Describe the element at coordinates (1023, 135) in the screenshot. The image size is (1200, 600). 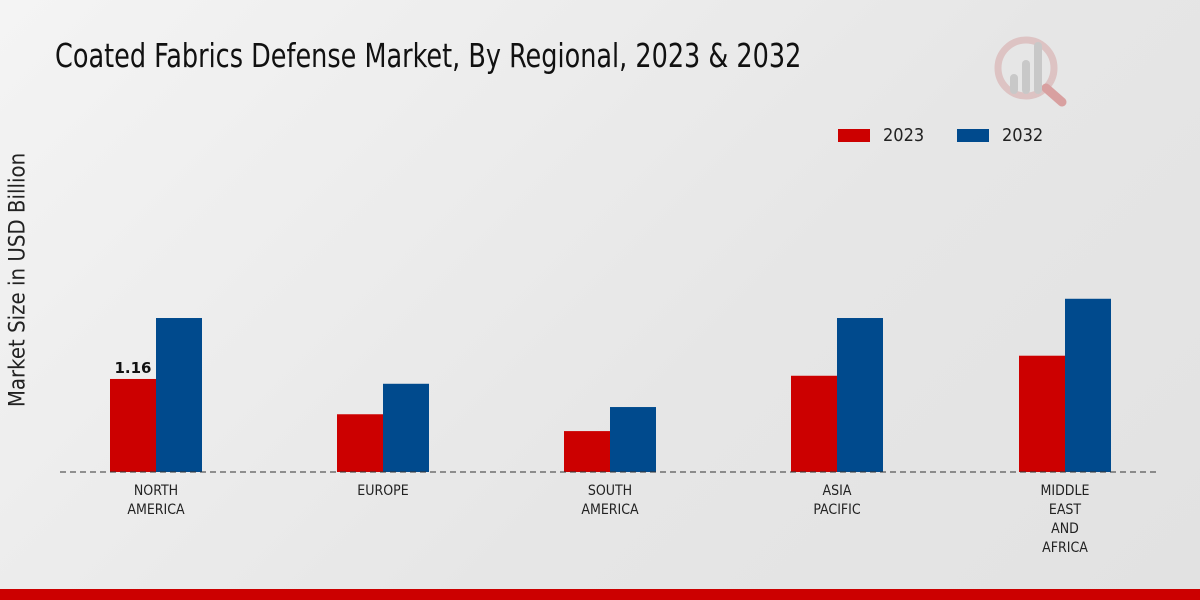
I see `legend-label-2032: 2032` at that location.